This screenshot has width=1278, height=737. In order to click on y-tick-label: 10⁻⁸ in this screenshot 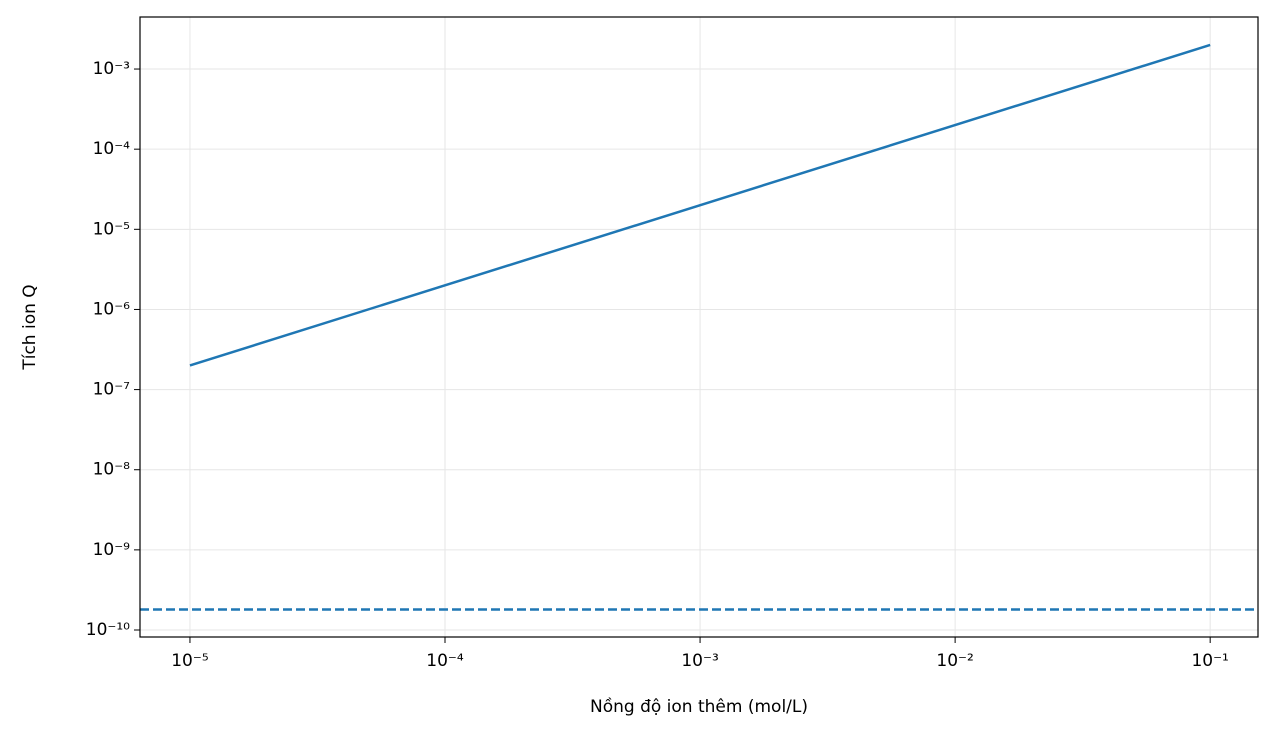, I will do `click(112, 470)`.